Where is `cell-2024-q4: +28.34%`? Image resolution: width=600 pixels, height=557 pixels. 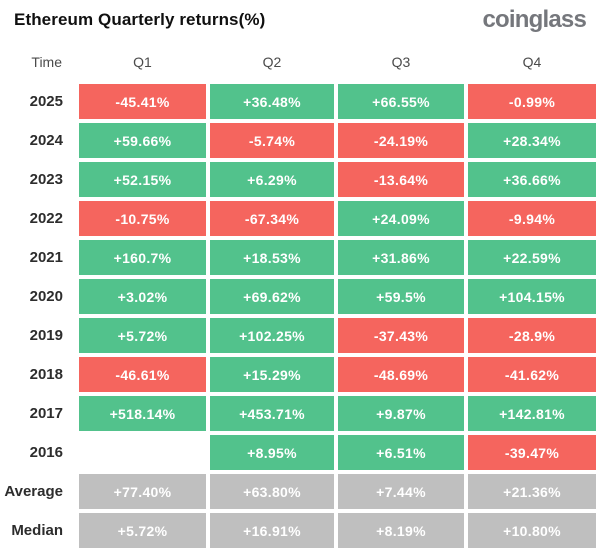 cell-2024-q4: +28.34% is located at coordinates (532, 140).